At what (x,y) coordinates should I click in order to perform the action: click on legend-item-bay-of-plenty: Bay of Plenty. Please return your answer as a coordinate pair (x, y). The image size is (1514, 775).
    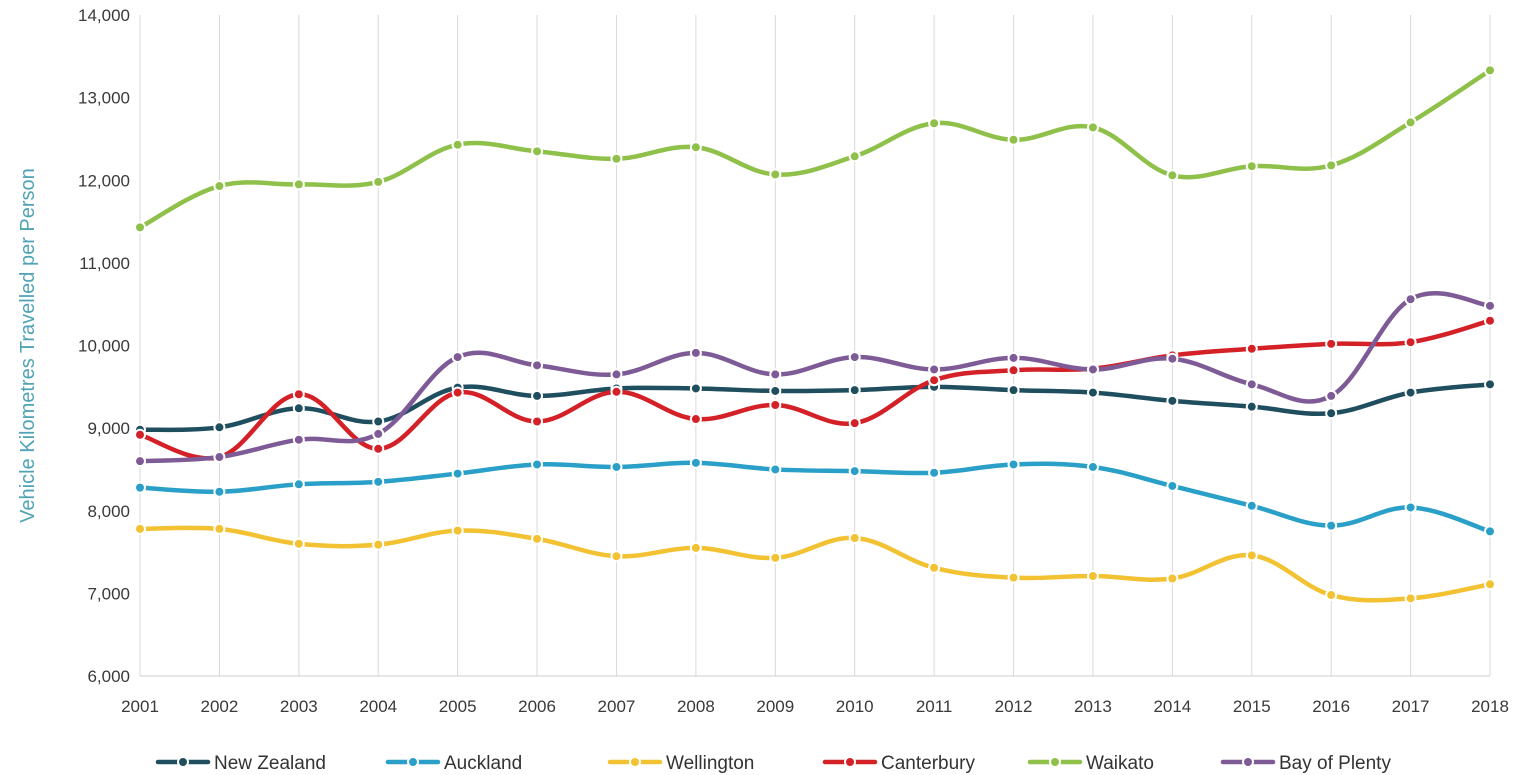
    Looking at the image, I should click on (1305, 763).